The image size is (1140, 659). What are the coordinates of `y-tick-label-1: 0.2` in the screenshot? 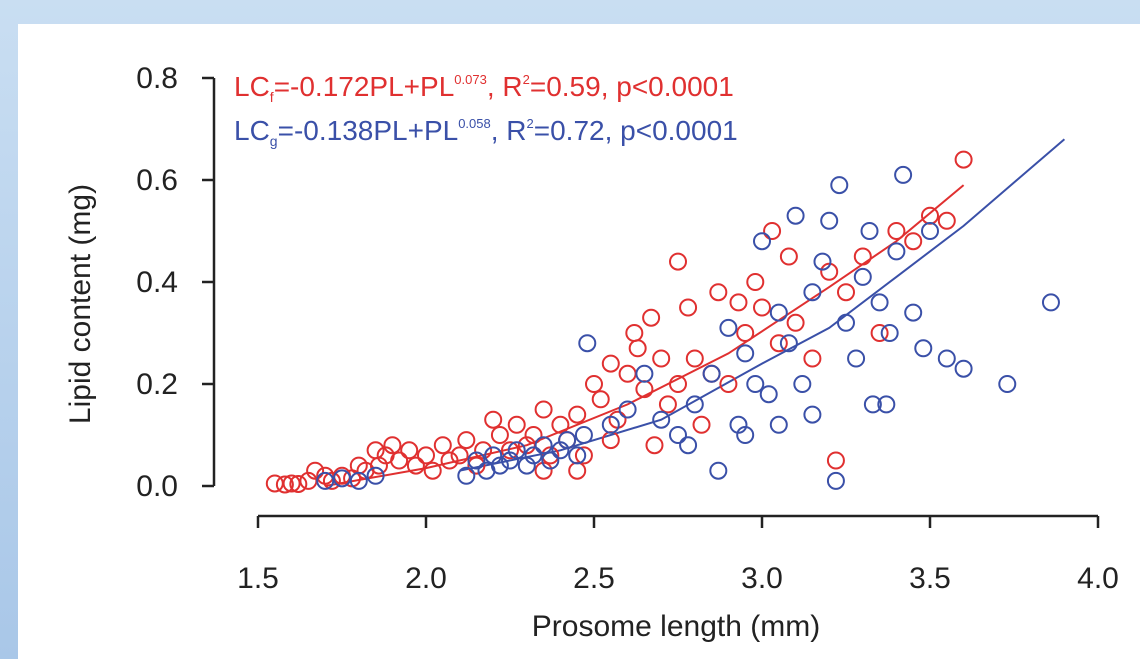 It's located at (157, 384).